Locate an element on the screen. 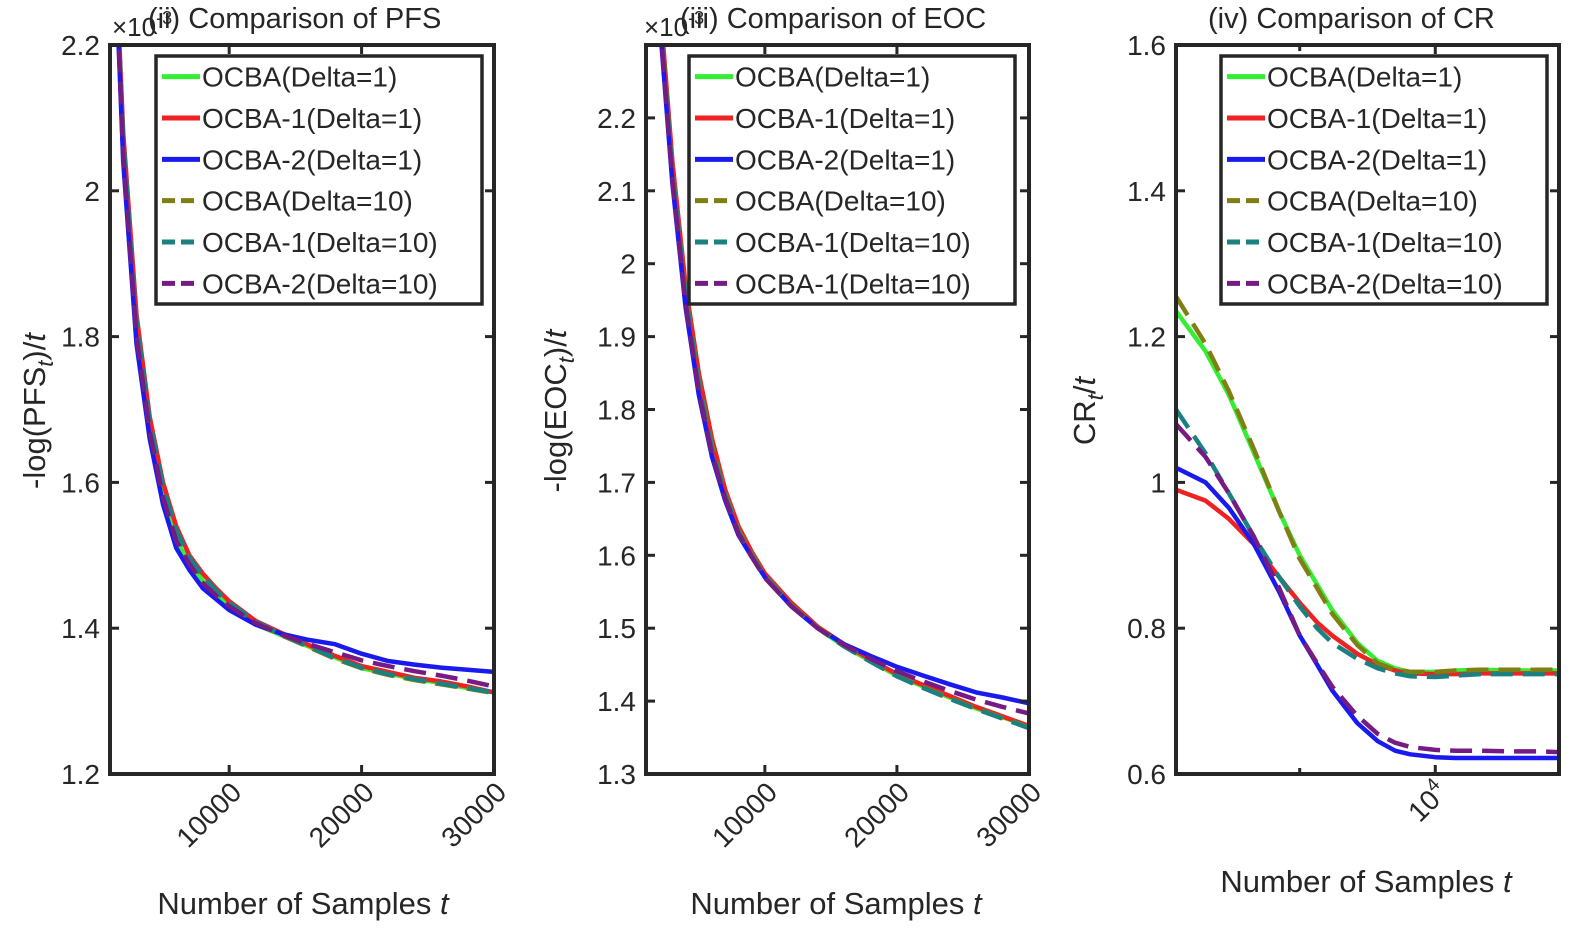 The image size is (1584, 934). series-line-ocba-delta-10- is located at coordinates (1367, 485).